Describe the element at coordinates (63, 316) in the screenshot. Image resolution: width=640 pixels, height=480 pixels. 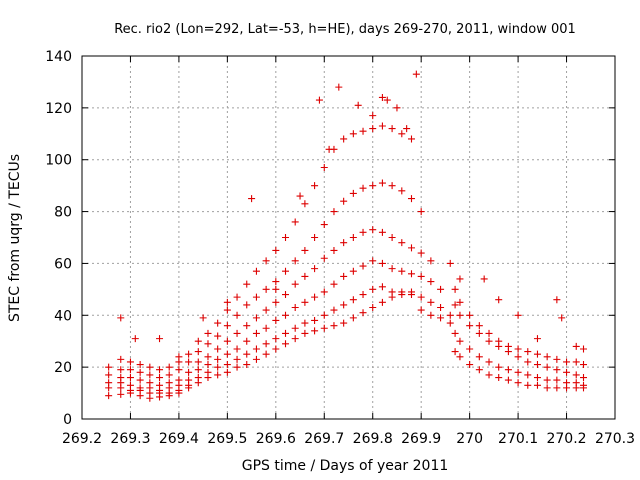
I see `y-tick-label: 40` at that location.